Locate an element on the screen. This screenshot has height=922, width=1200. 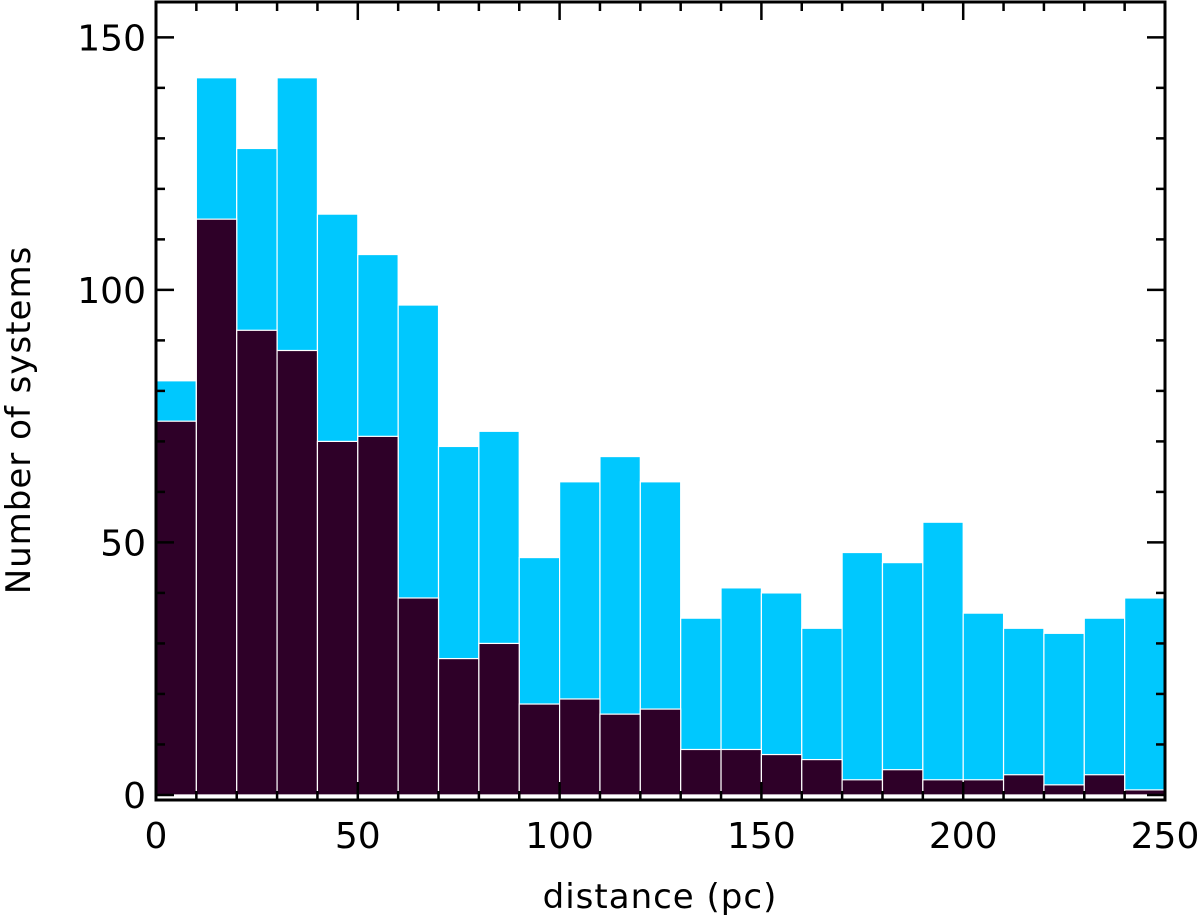
x-tick-label-100: 100 is located at coordinates (559, 836).